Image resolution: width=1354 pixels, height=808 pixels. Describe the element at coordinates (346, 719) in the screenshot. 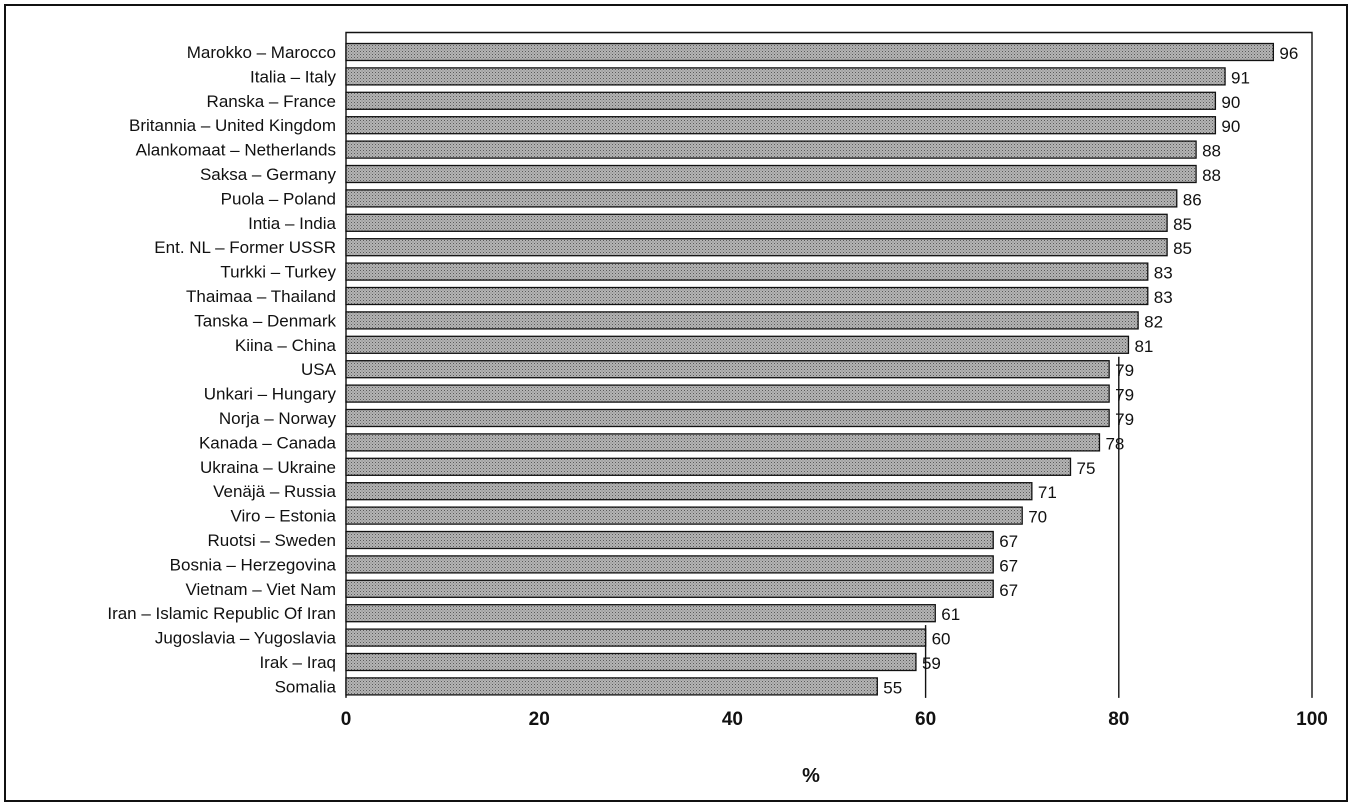

I see `x-tick-label: 0` at that location.